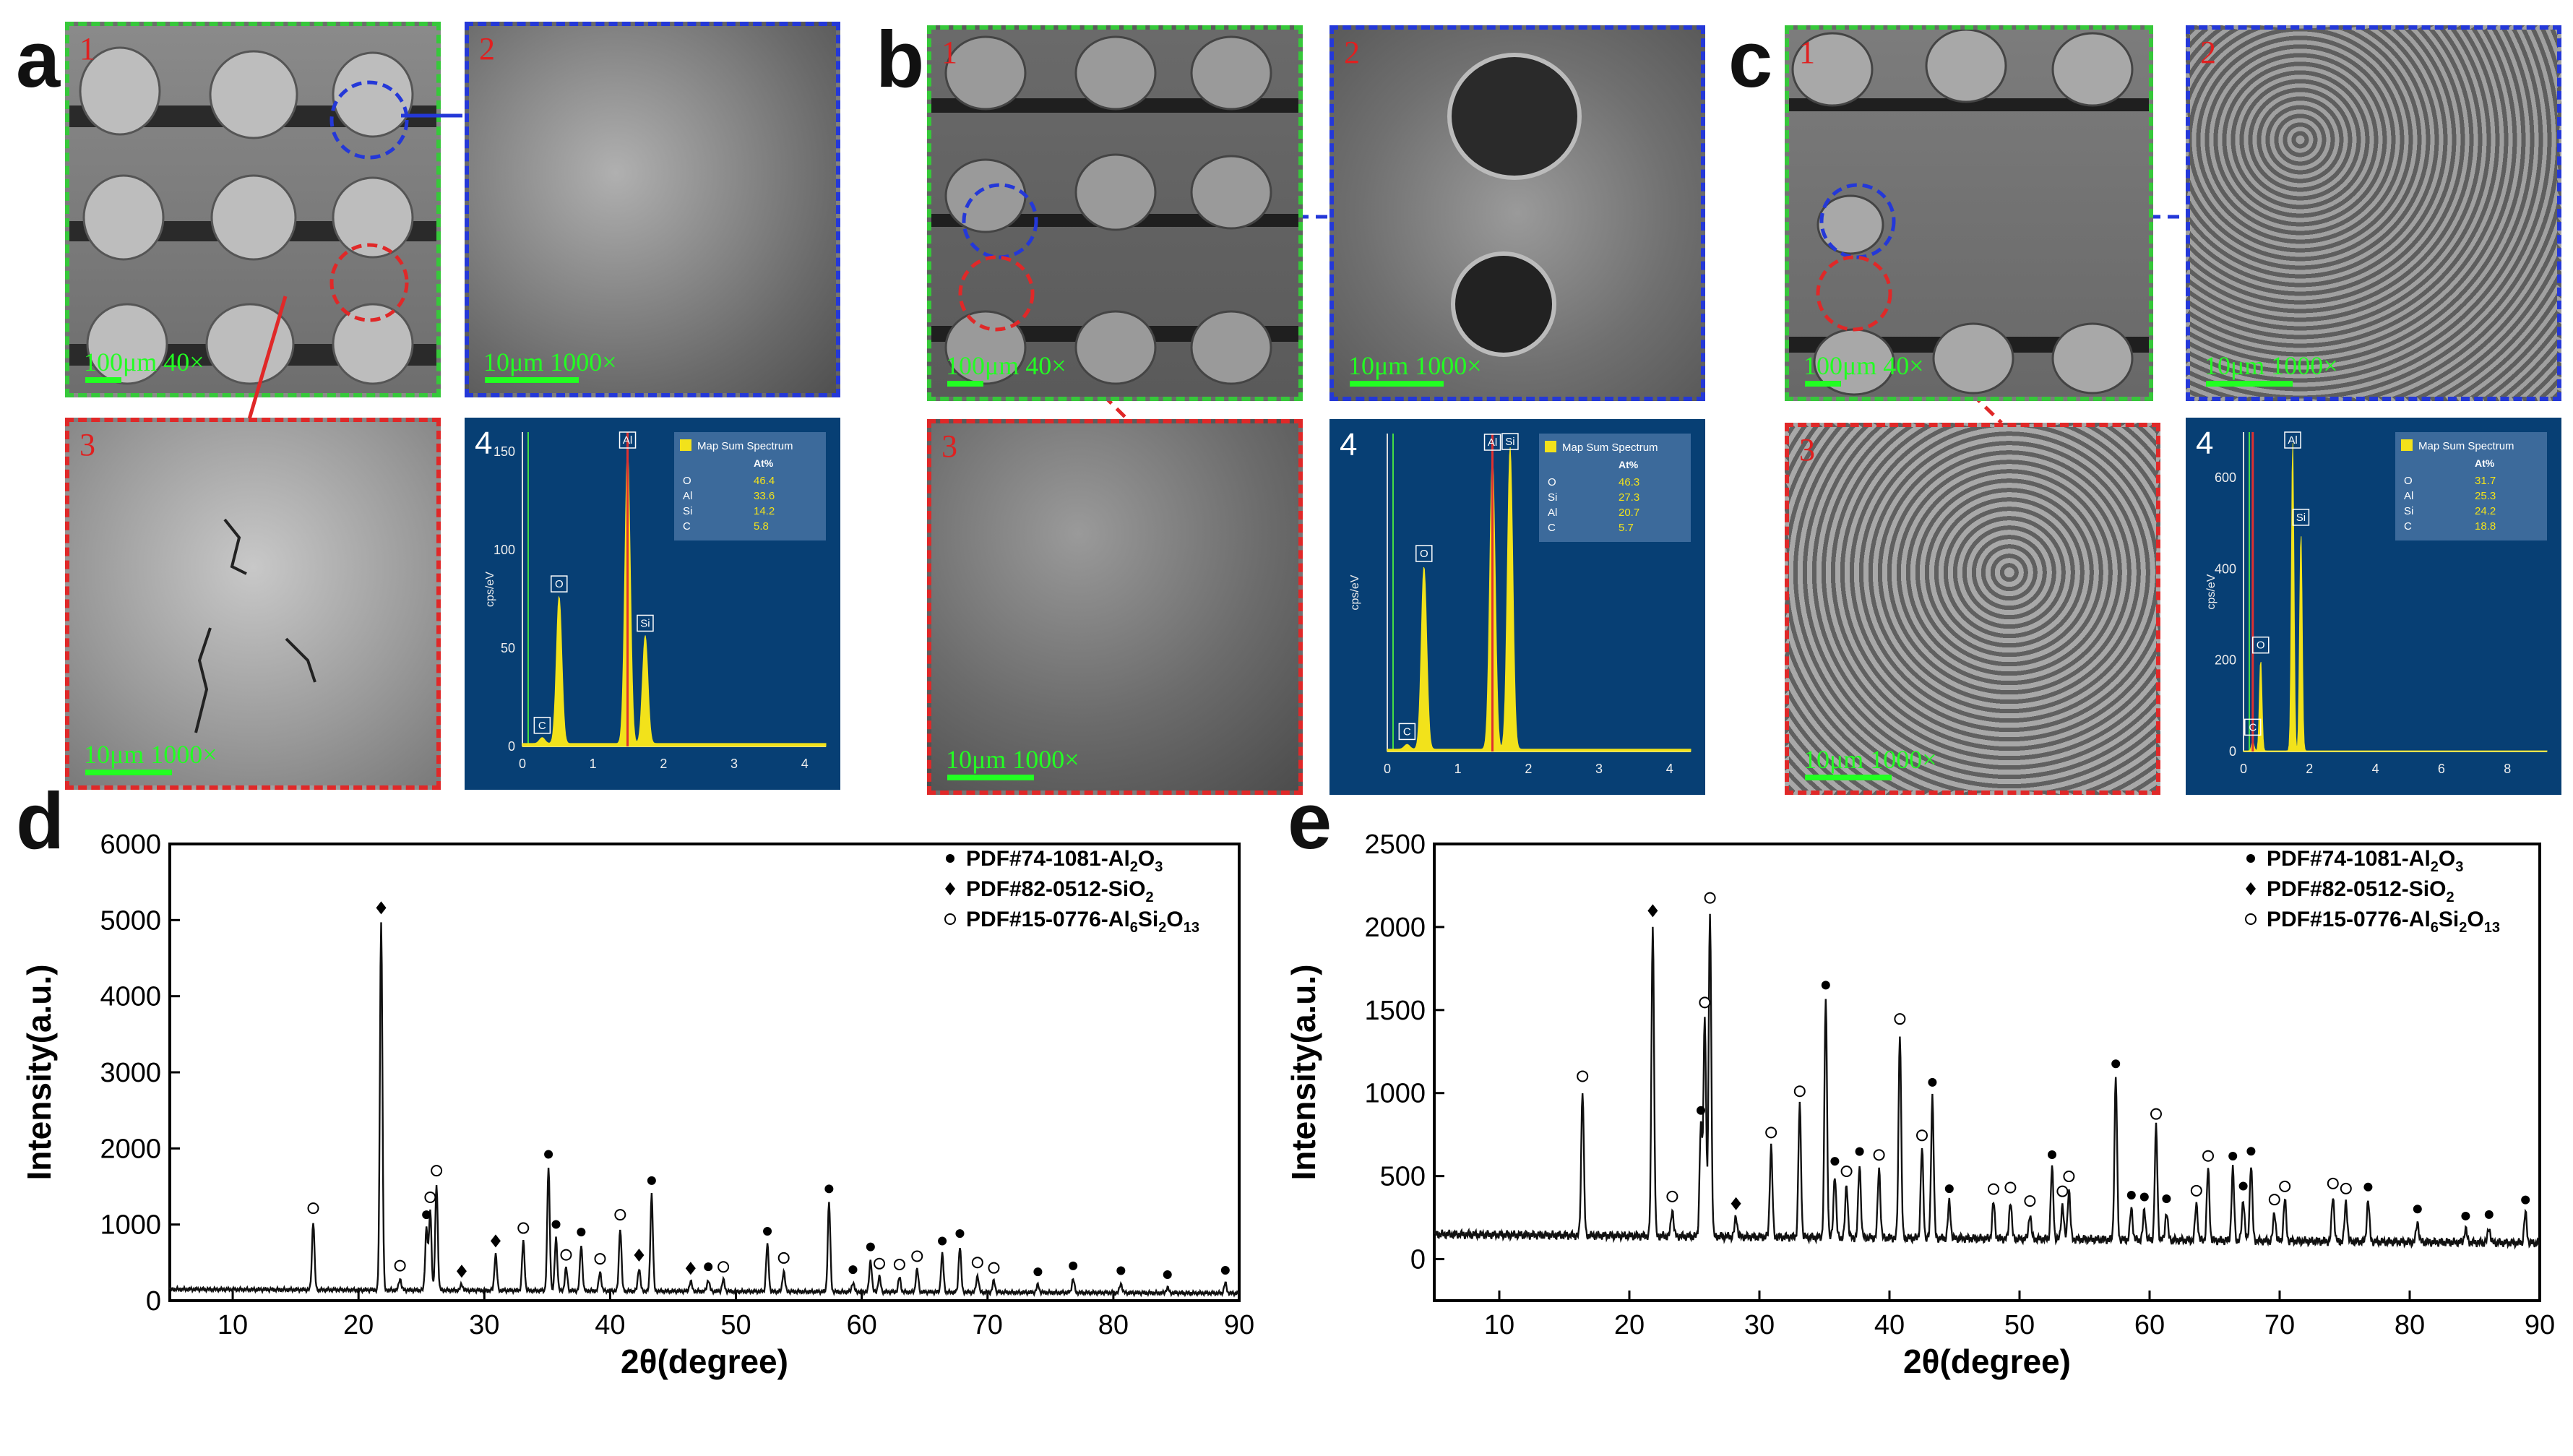 This screenshot has width=2573, height=1456. Describe the element at coordinates (2365, 861) in the screenshot. I see `legend-label: PDF#74-1081-Al2O3` at that location.